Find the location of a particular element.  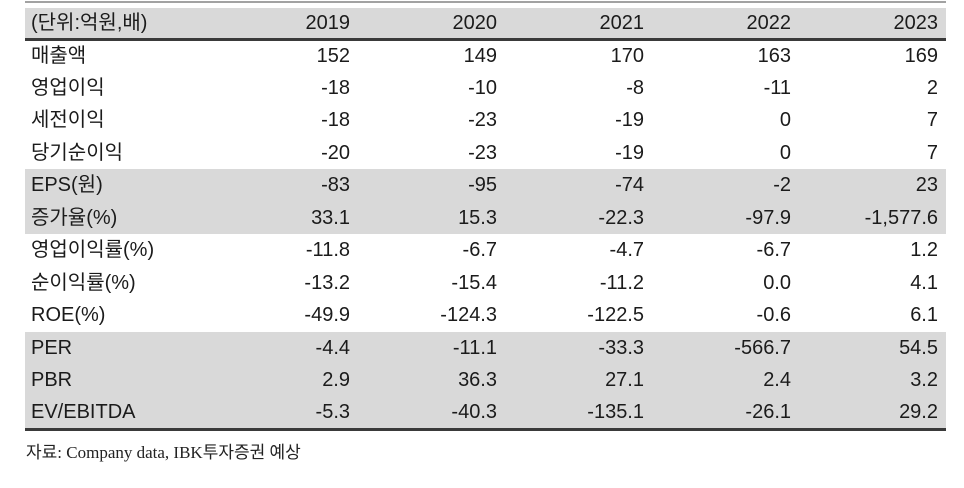

table-row: 순이익률(%) -13.2 -15.4 -11.2 0.0 4.1 is located at coordinates (485, 282).